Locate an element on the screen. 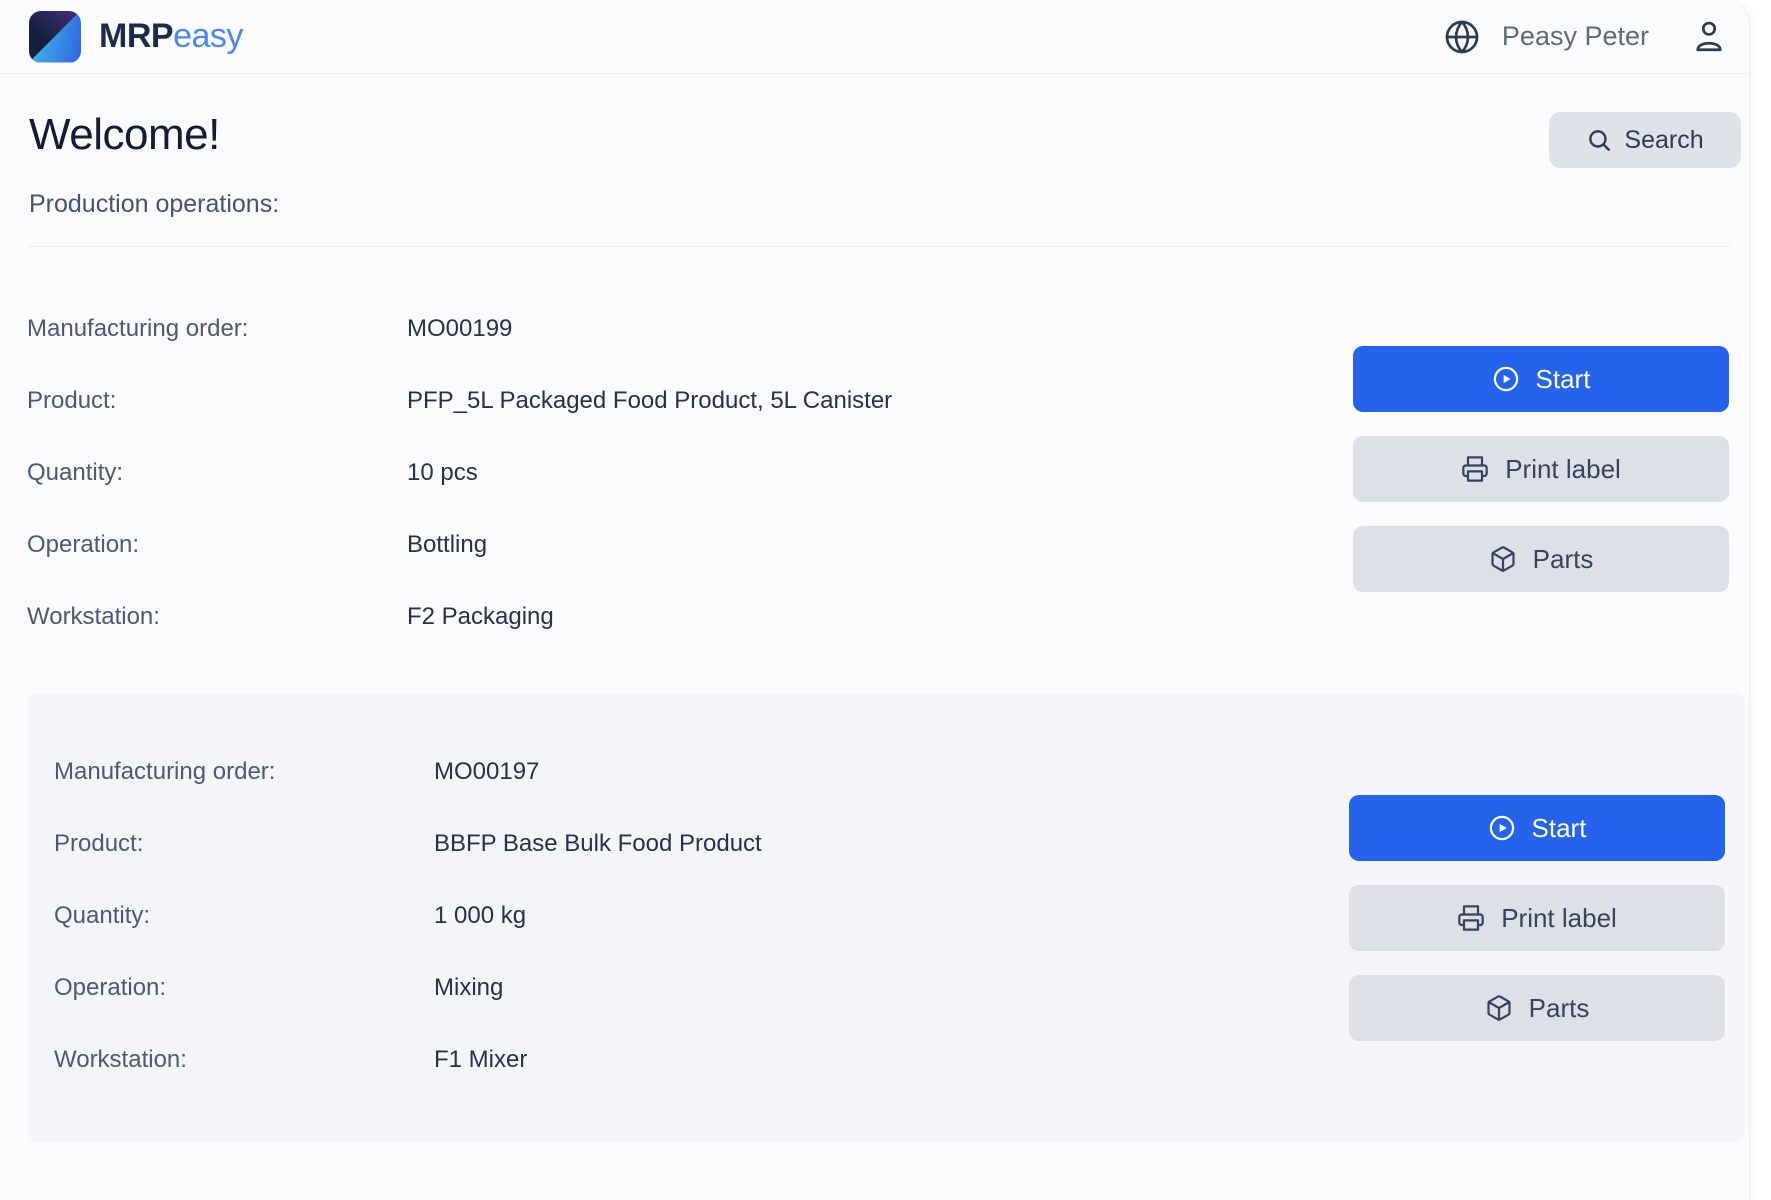 The image size is (1771, 1200). search-button: Search is located at coordinates (1645, 140).